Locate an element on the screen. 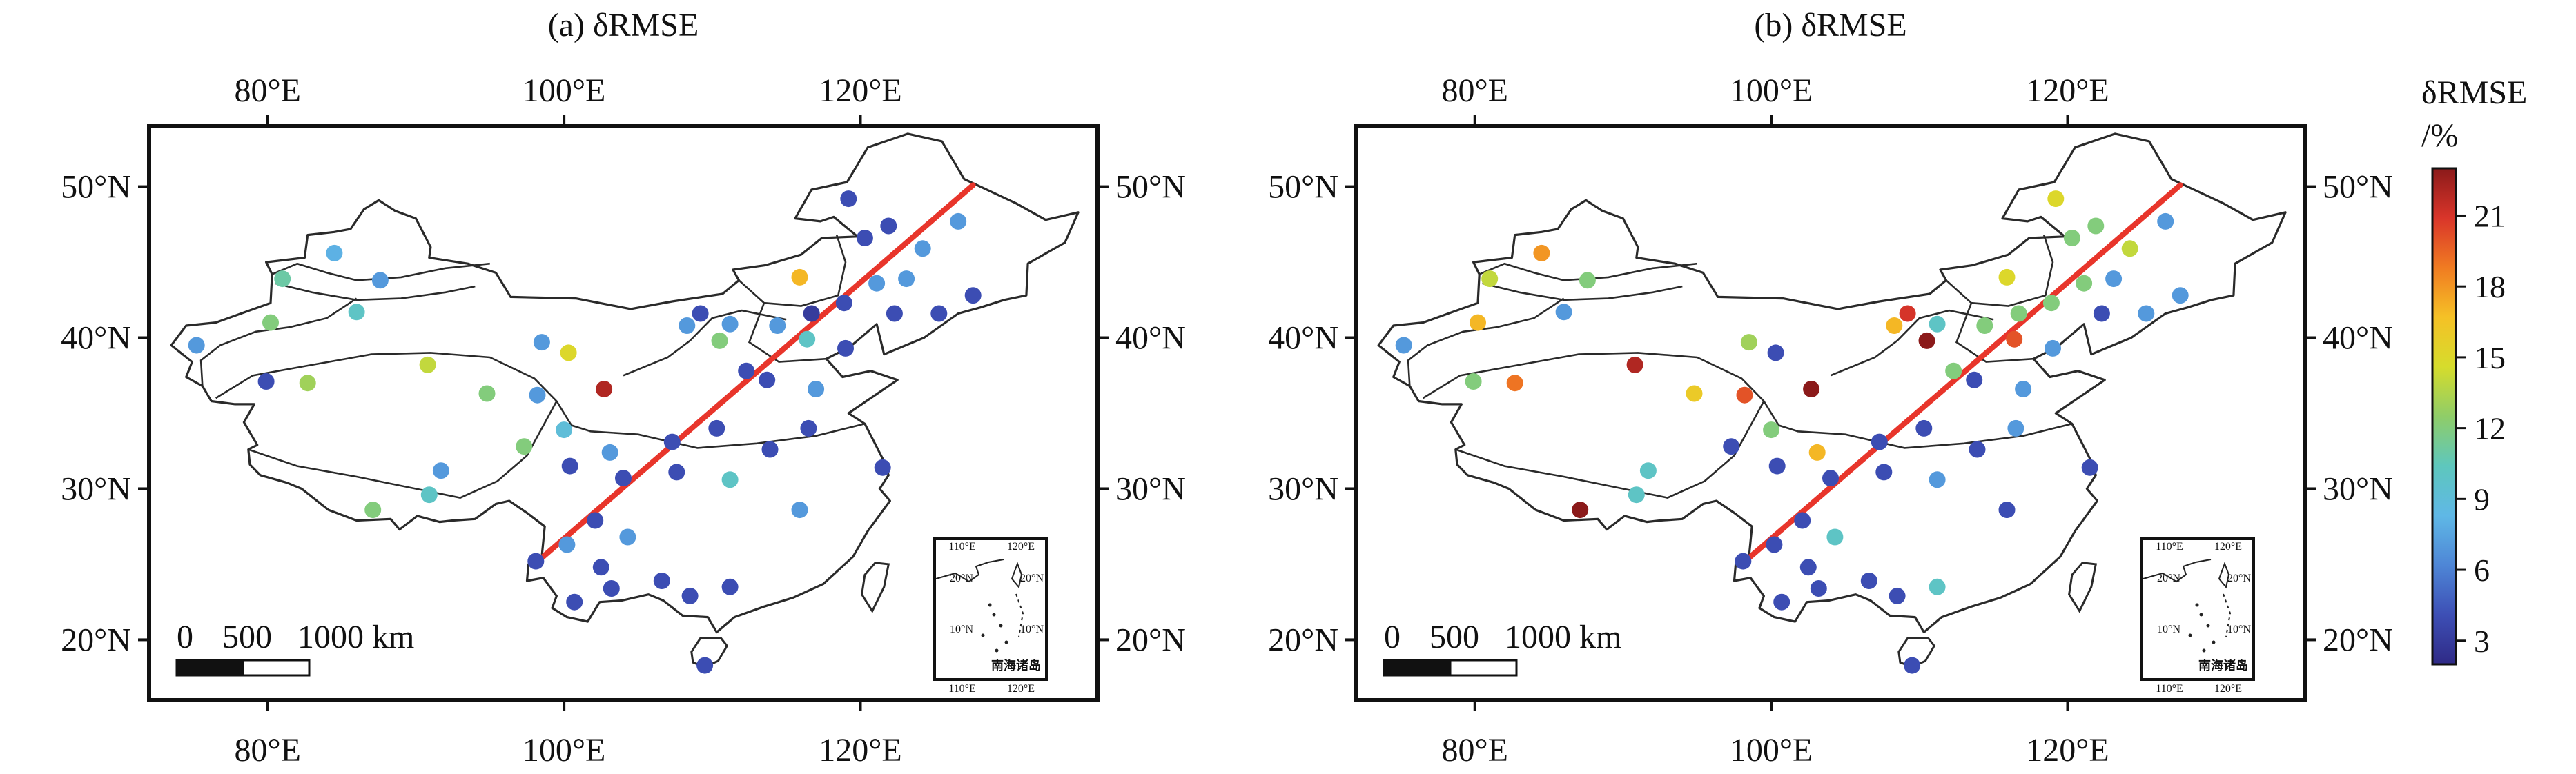 The height and width of the screenshot is (774, 2576). lat-label-left: 40°N is located at coordinates (96, 338).